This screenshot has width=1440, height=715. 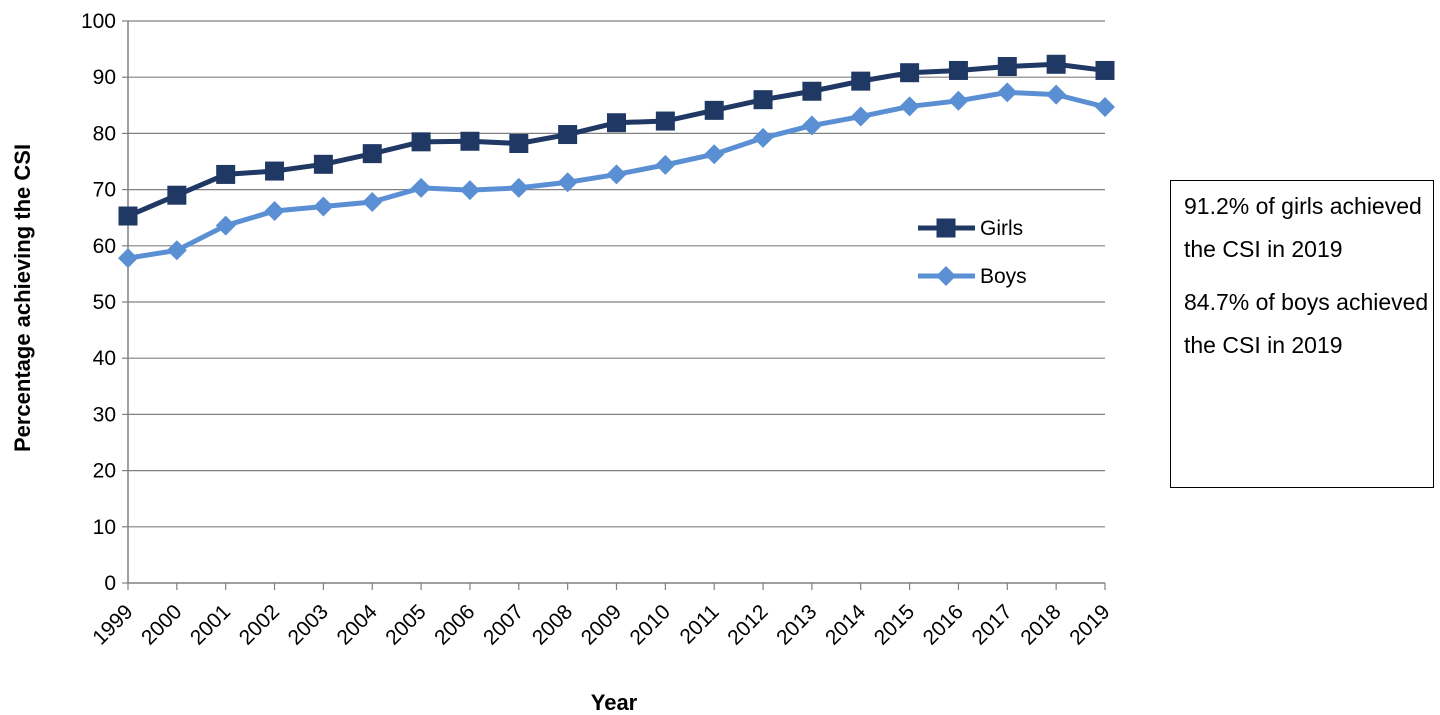 I want to click on y-tick-label: 70, so click(x=104, y=190).